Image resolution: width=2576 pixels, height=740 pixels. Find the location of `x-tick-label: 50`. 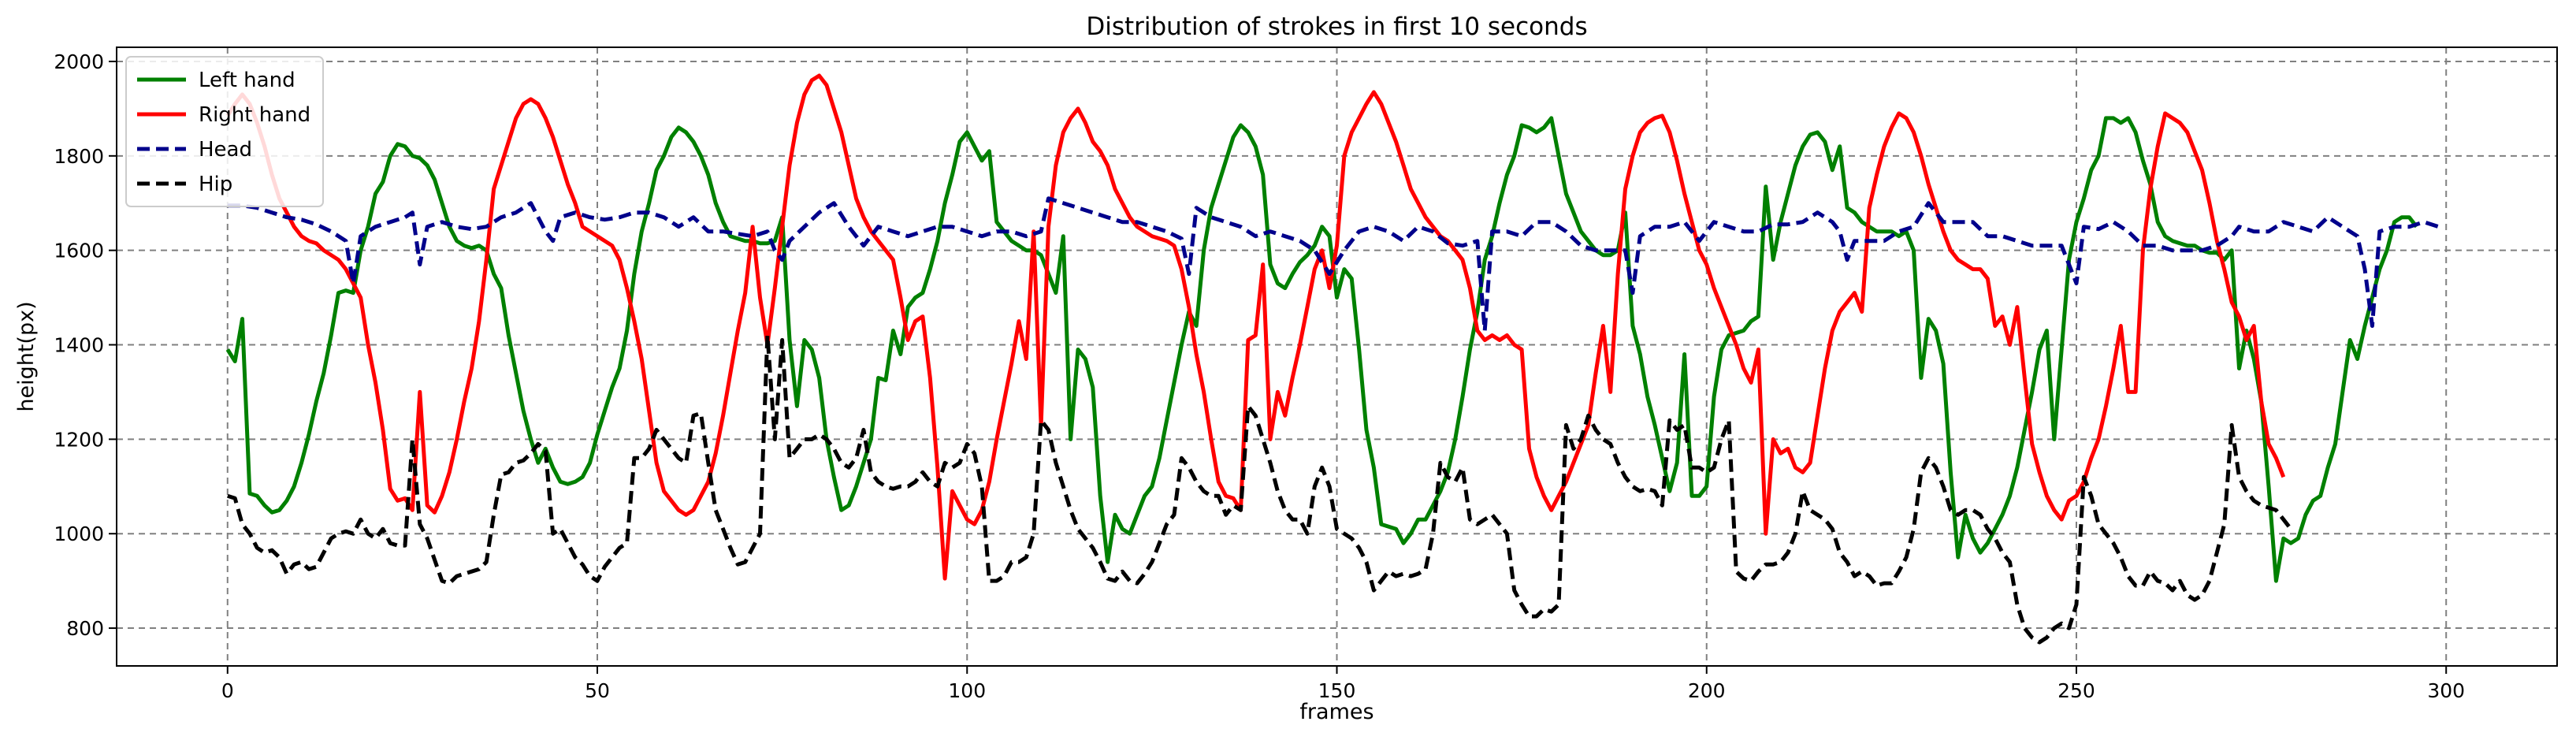

x-tick-label: 50 is located at coordinates (597, 690).